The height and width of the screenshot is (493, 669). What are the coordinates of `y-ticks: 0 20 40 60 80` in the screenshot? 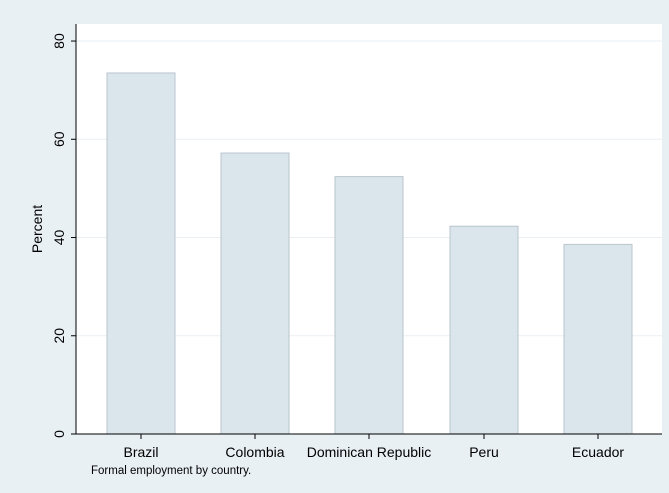 It's located at (63, 235).